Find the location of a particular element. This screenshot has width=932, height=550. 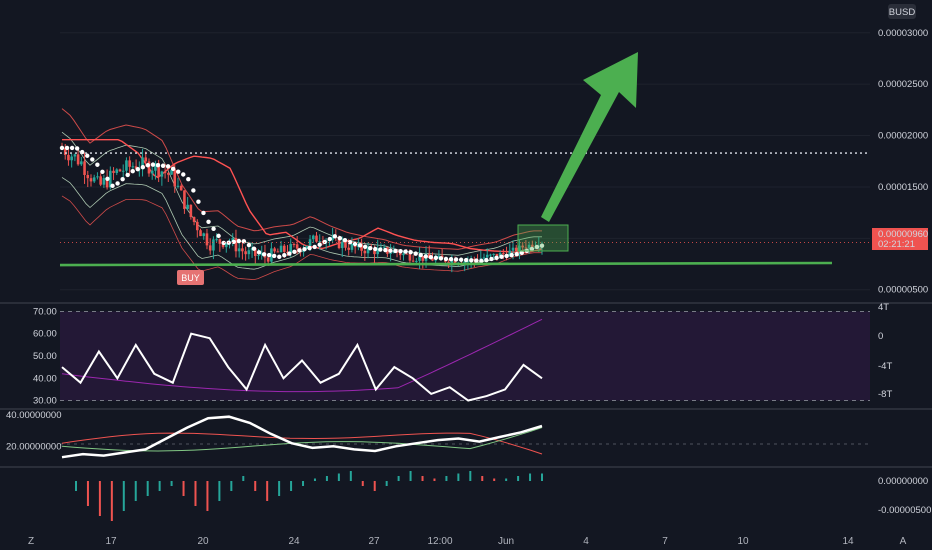

support-line is located at coordinates (446, 264).